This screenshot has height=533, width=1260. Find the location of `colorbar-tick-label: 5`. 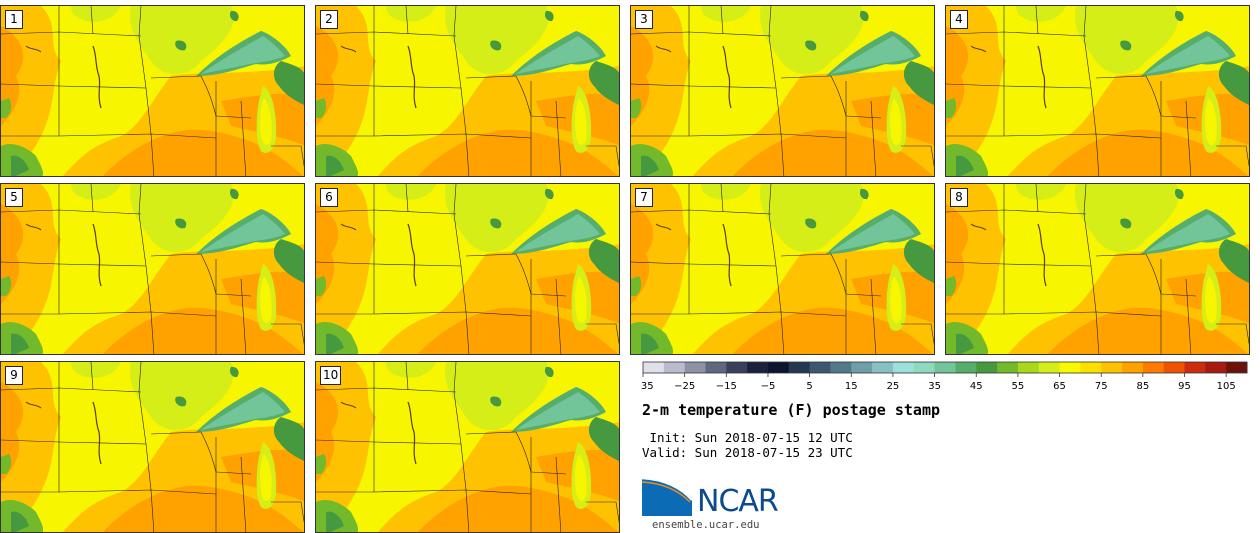

colorbar-tick-label: 5 is located at coordinates (809, 386).